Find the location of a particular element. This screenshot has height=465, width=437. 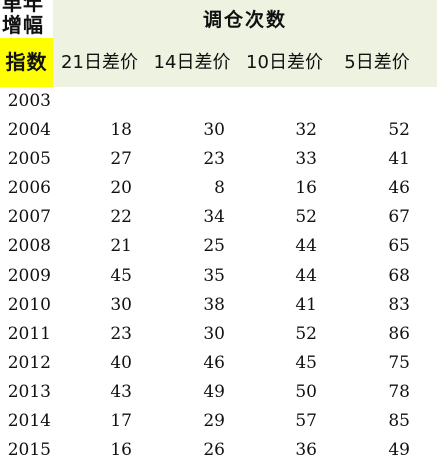

value-cell-d5: 65 is located at coordinates (399, 246).